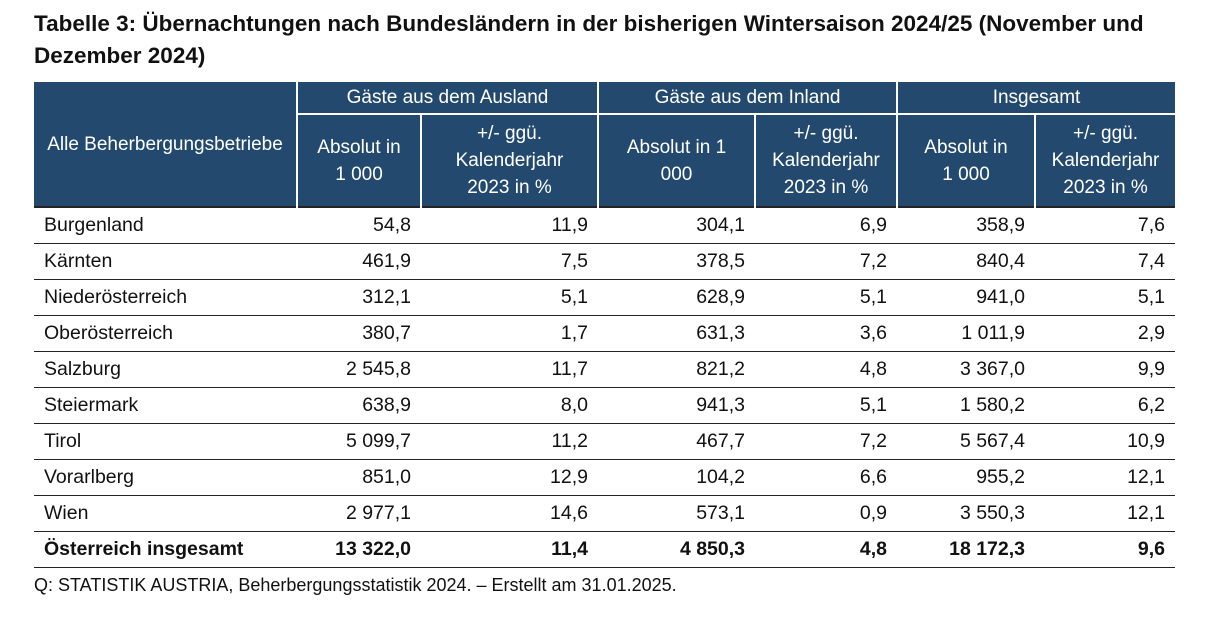 This screenshot has height=630, width=1206. Describe the element at coordinates (676, 261) in the screenshot. I see `cell: 378,5` at that location.